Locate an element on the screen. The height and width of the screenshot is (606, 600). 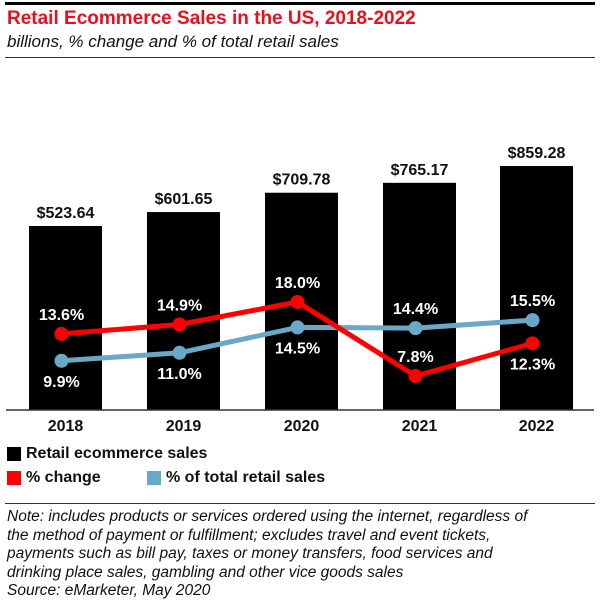
bar-value-label: $709.78 is located at coordinates (302, 180).